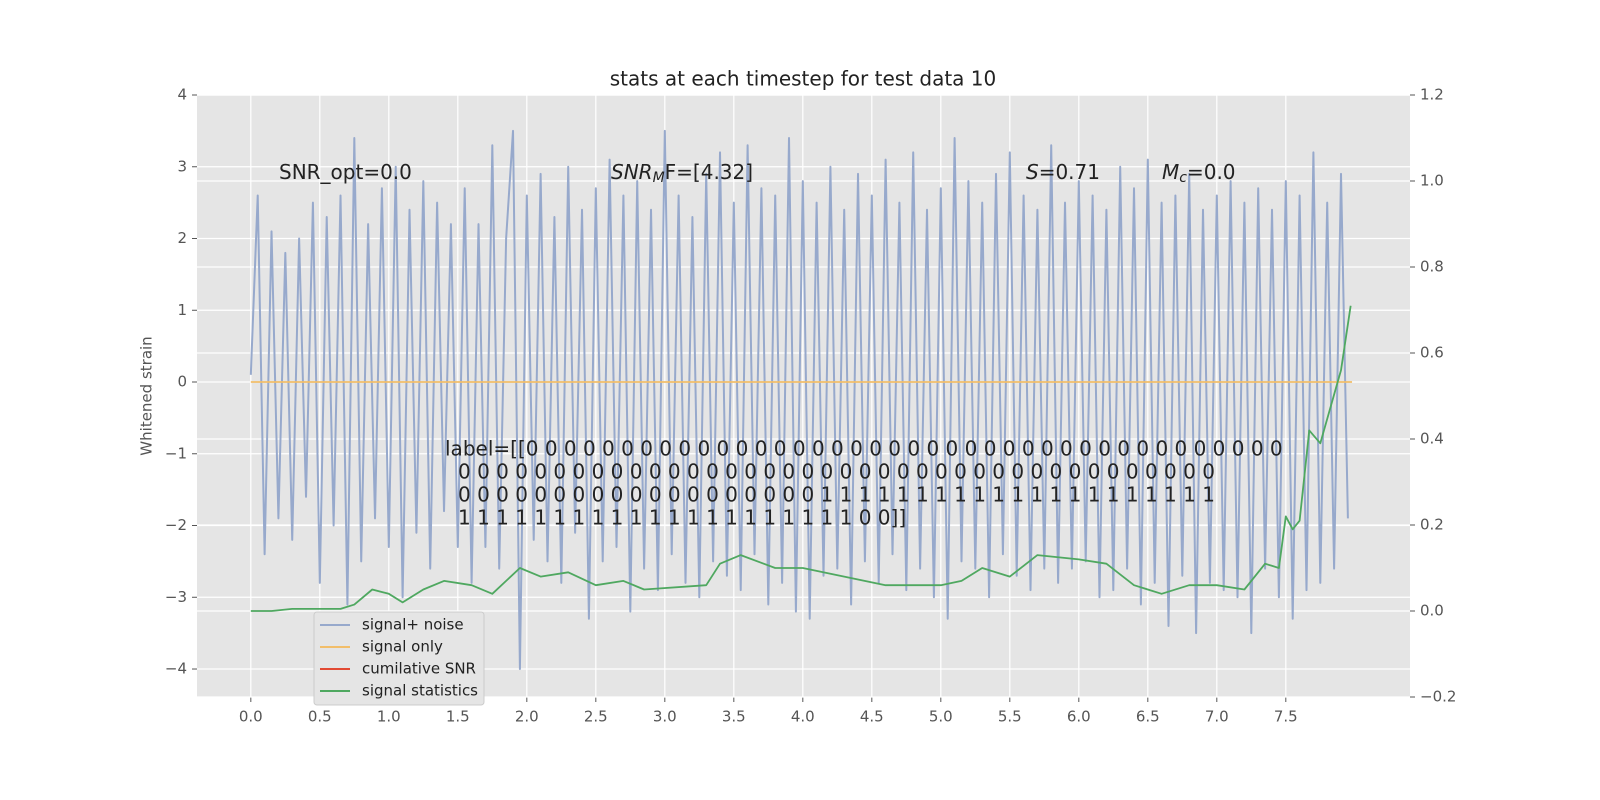 This screenshot has height=800, width=1600. Describe the element at coordinates (420, 691) in the screenshot. I see `legend-label: signal statistics` at that location.